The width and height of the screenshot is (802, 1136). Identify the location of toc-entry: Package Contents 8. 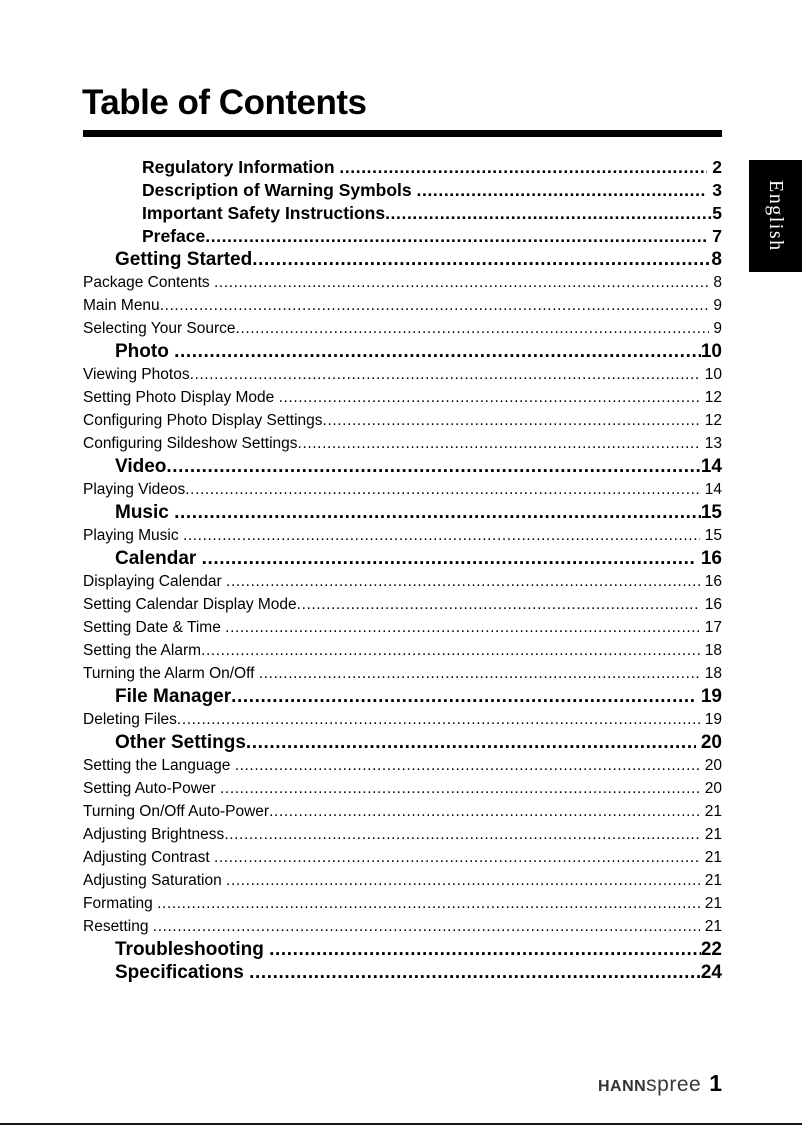
(402, 282).